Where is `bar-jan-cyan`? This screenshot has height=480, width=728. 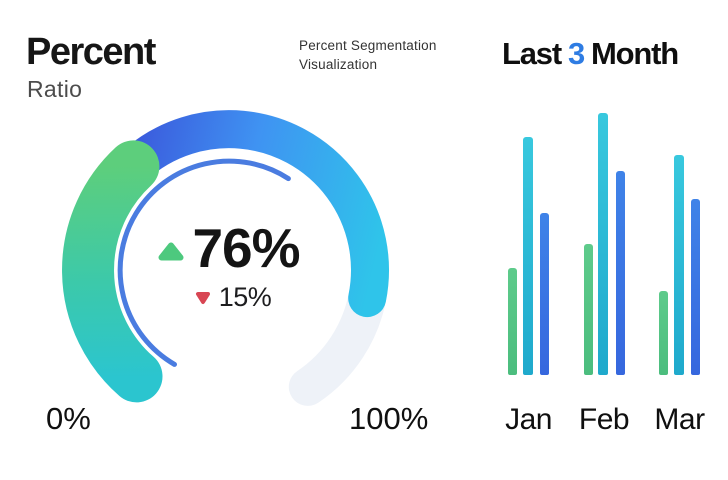 bar-jan-cyan is located at coordinates (527, 255).